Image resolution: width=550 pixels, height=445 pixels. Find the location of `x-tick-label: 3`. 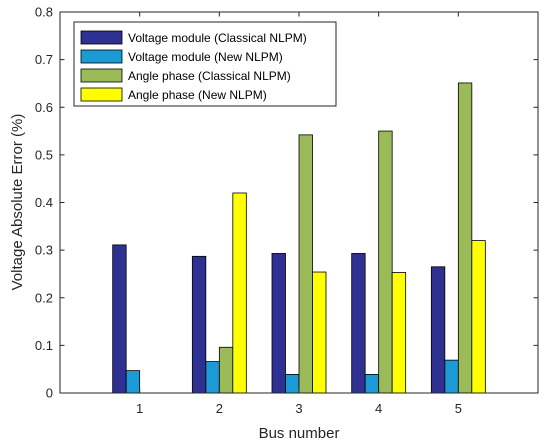

x-tick-label: 3 is located at coordinates (298, 408).